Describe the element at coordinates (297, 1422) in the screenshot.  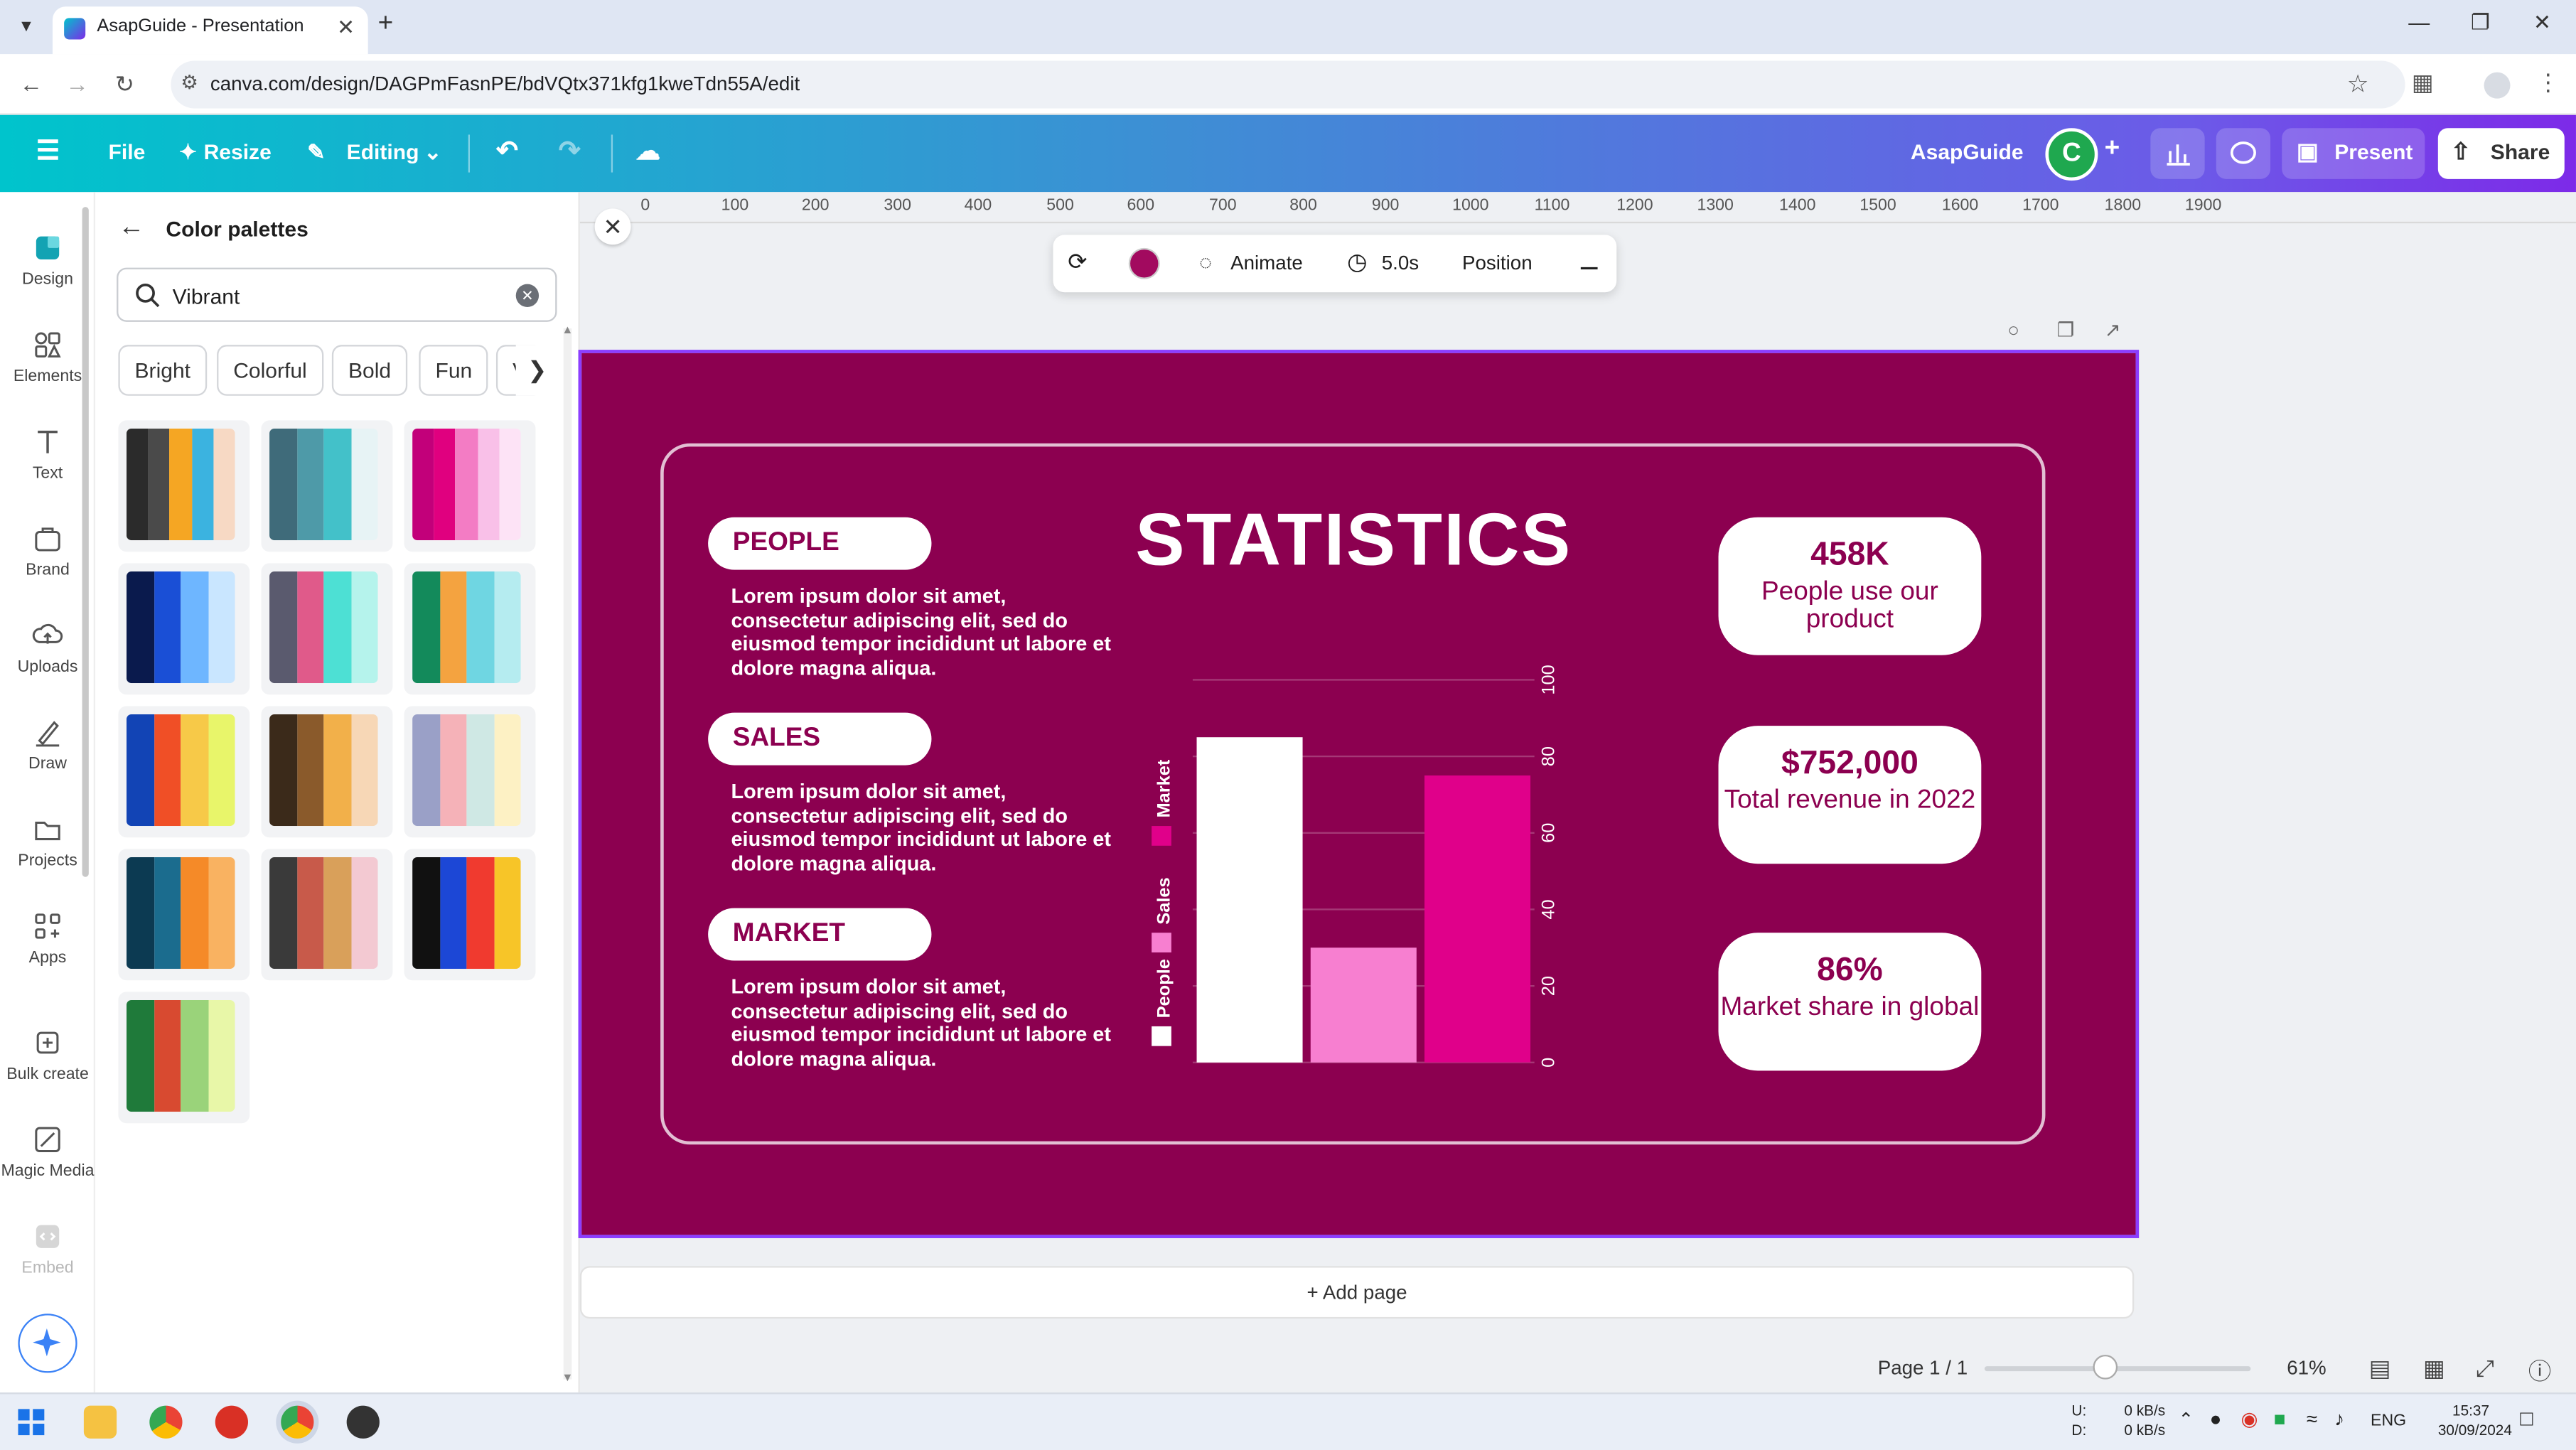
I see `chrome-active-icon` at that location.